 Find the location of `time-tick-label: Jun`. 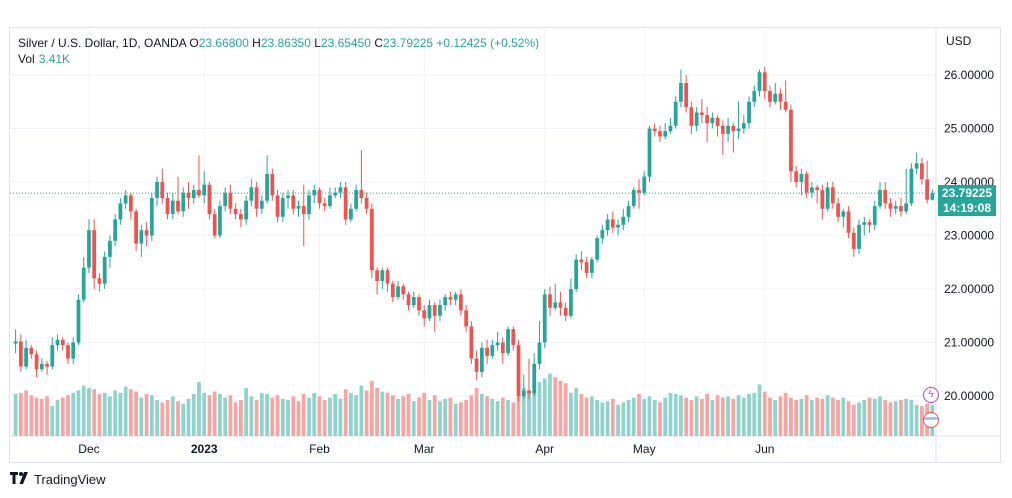

time-tick-label: Jun is located at coordinates (764, 449).